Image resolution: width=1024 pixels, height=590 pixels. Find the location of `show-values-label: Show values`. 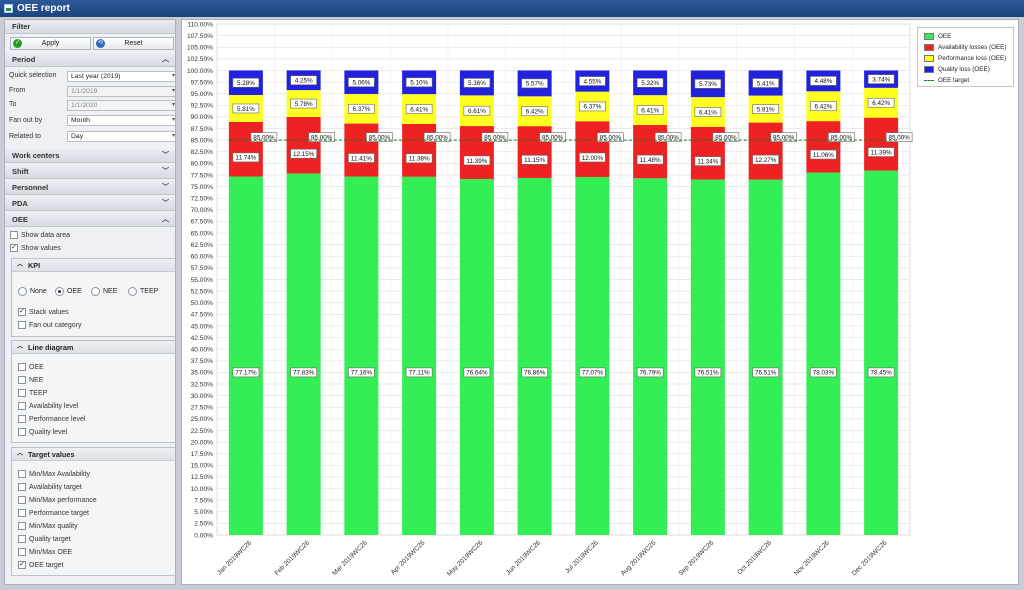

show-values-label: Show values is located at coordinates (41, 248).